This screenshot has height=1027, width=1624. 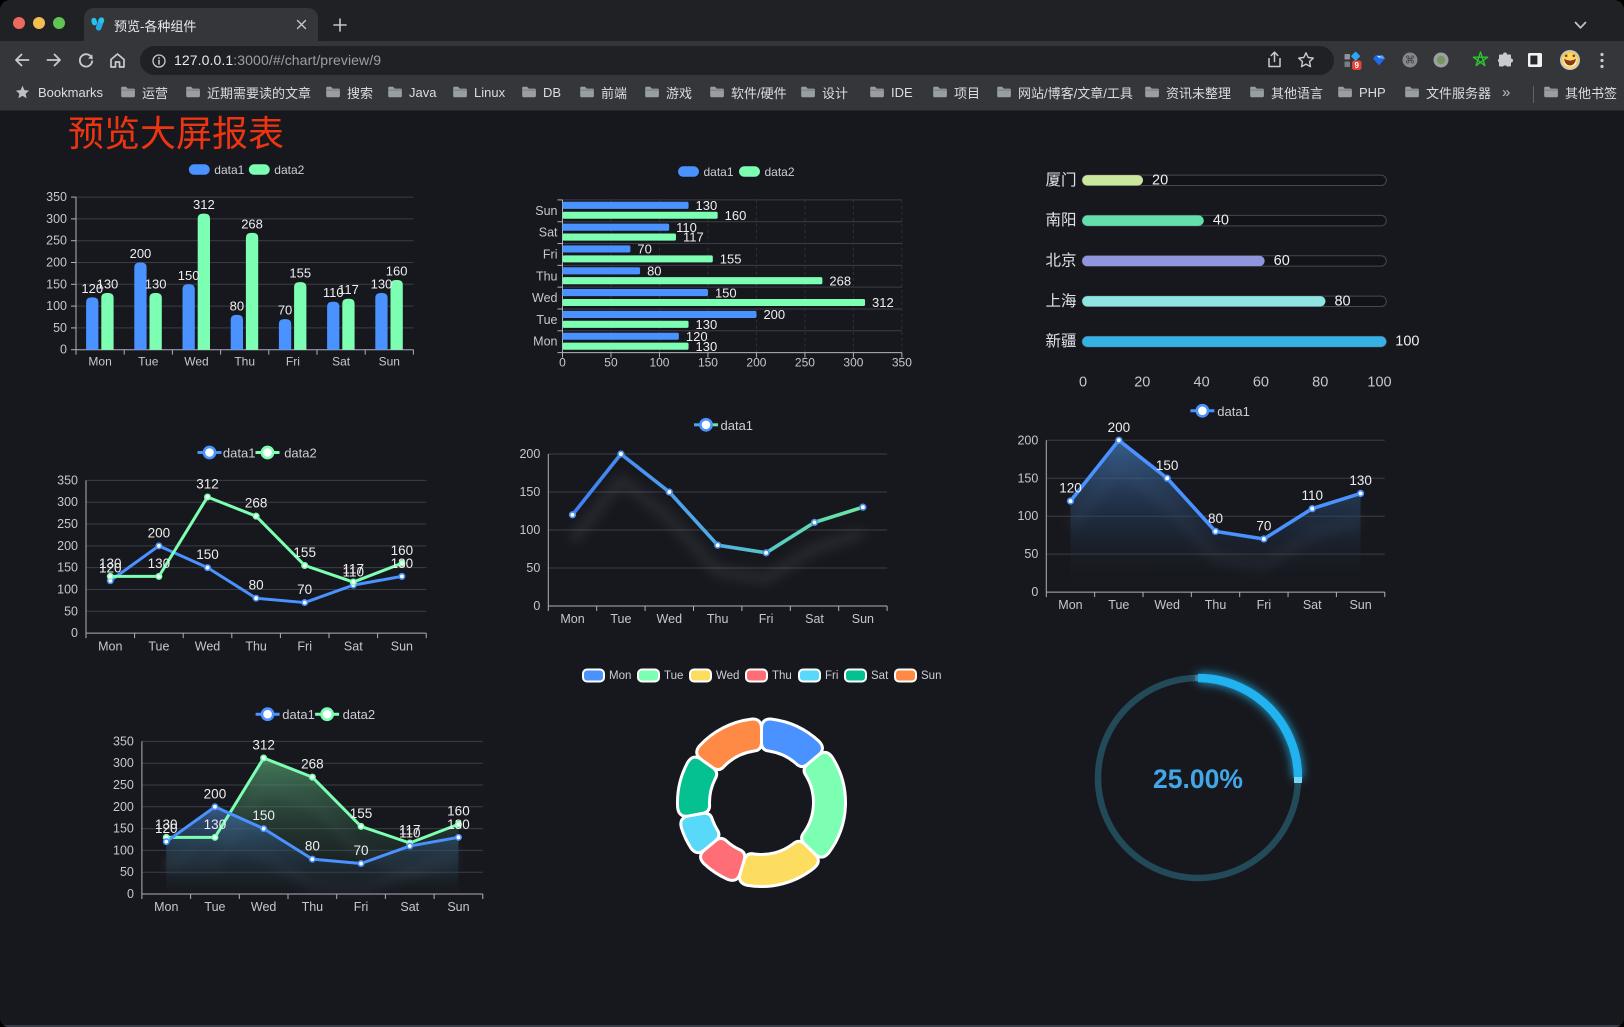 I want to click on svg-text: 9, so click(x=1356, y=65).